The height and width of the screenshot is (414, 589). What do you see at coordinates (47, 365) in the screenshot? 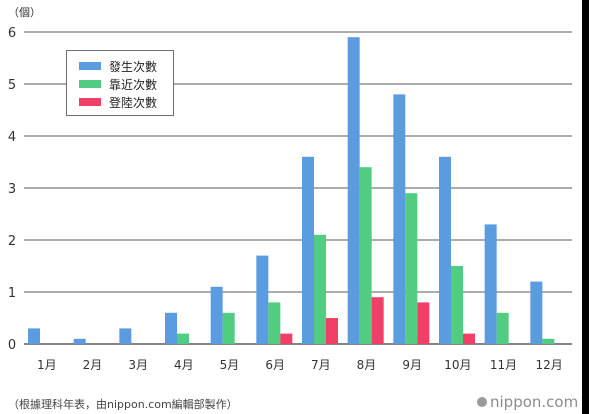
I see `x-tick-label: 1月` at bounding box center [47, 365].